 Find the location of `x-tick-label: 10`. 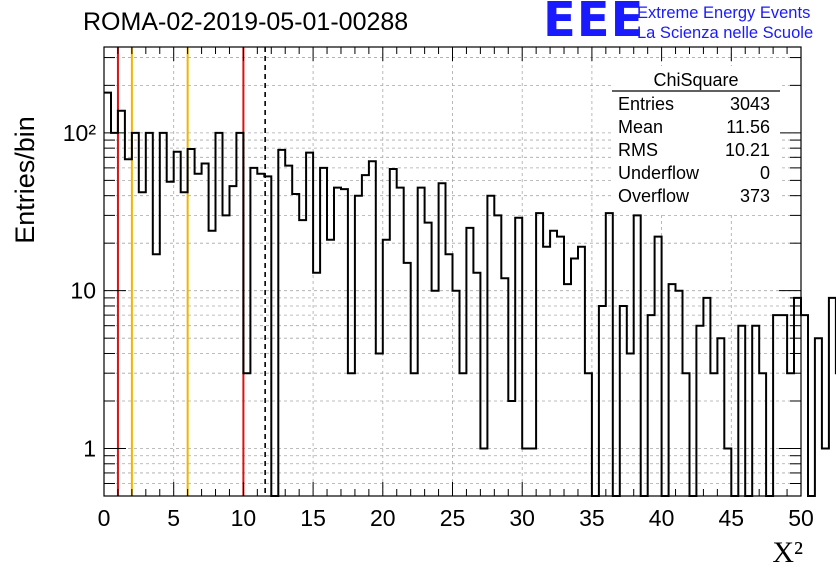

x-tick-label: 10 is located at coordinates (244, 518).